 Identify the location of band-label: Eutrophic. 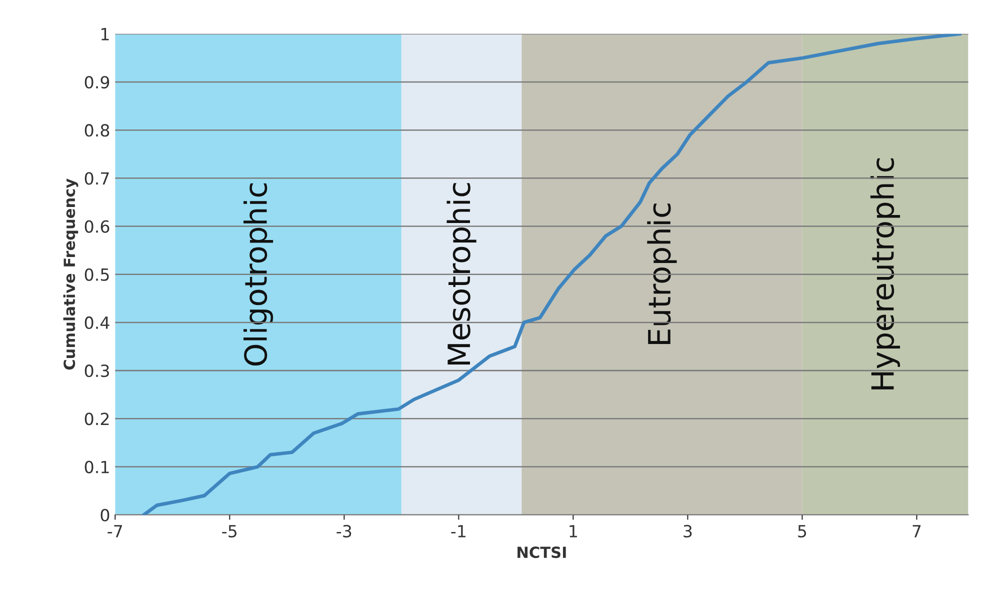
(662, 274).